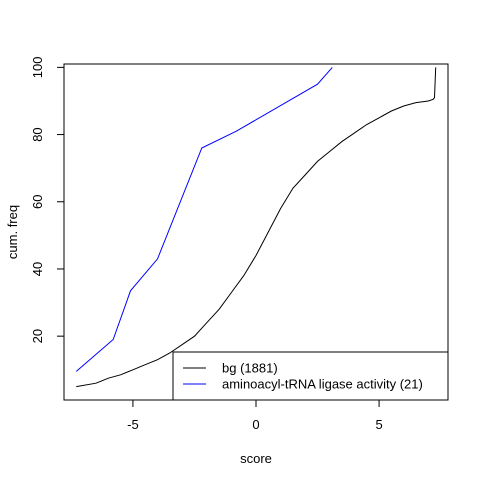 The height and width of the screenshot is (480, 480). What do you see at coordinates (12, 232) in the screenshot?
I see `y-axis-title: cum. freq` at bounding box center [12, 232].